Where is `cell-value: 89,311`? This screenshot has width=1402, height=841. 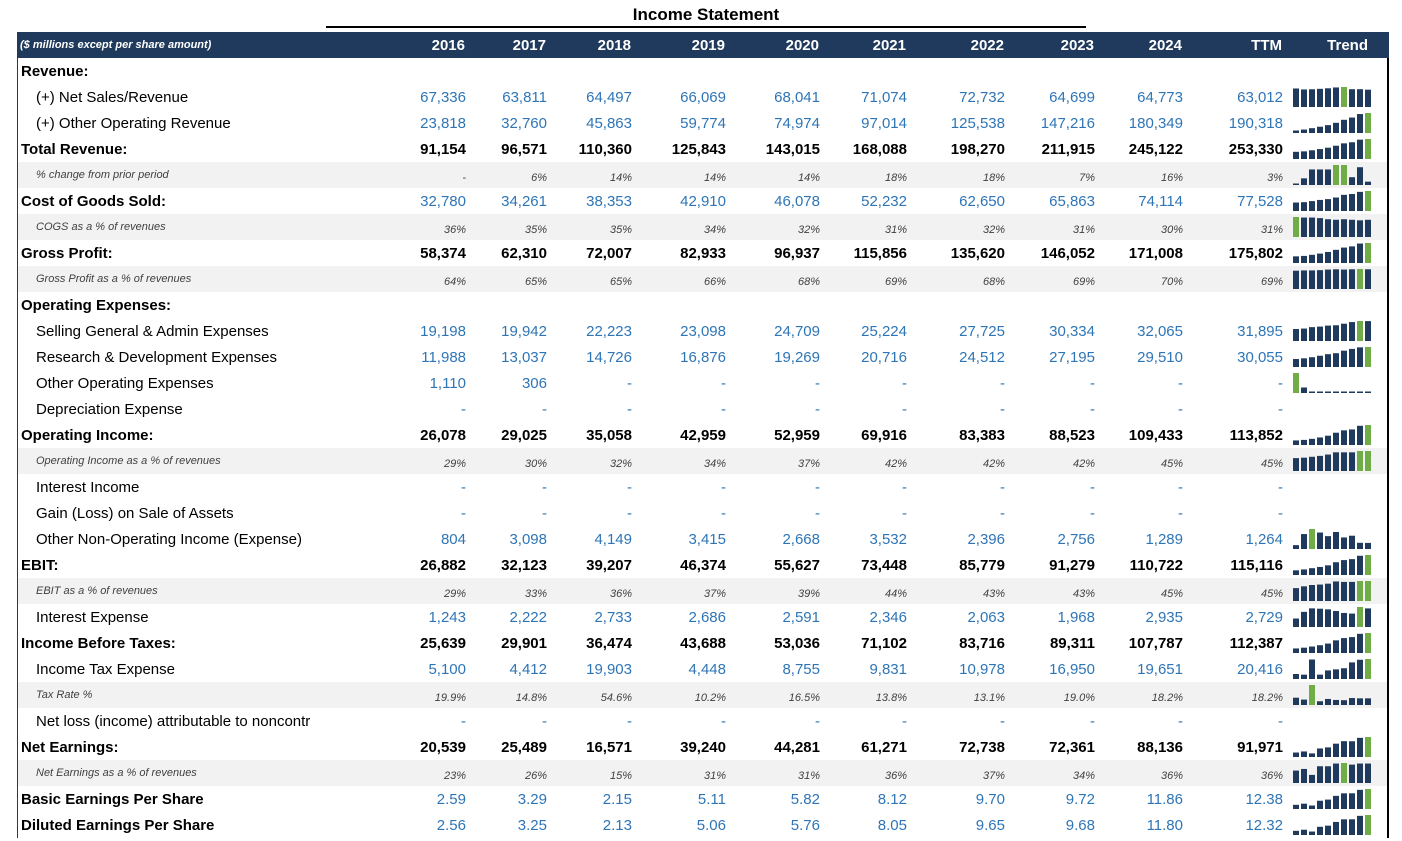 cell-value: 89,311 is located at coordinates (1072, 643).